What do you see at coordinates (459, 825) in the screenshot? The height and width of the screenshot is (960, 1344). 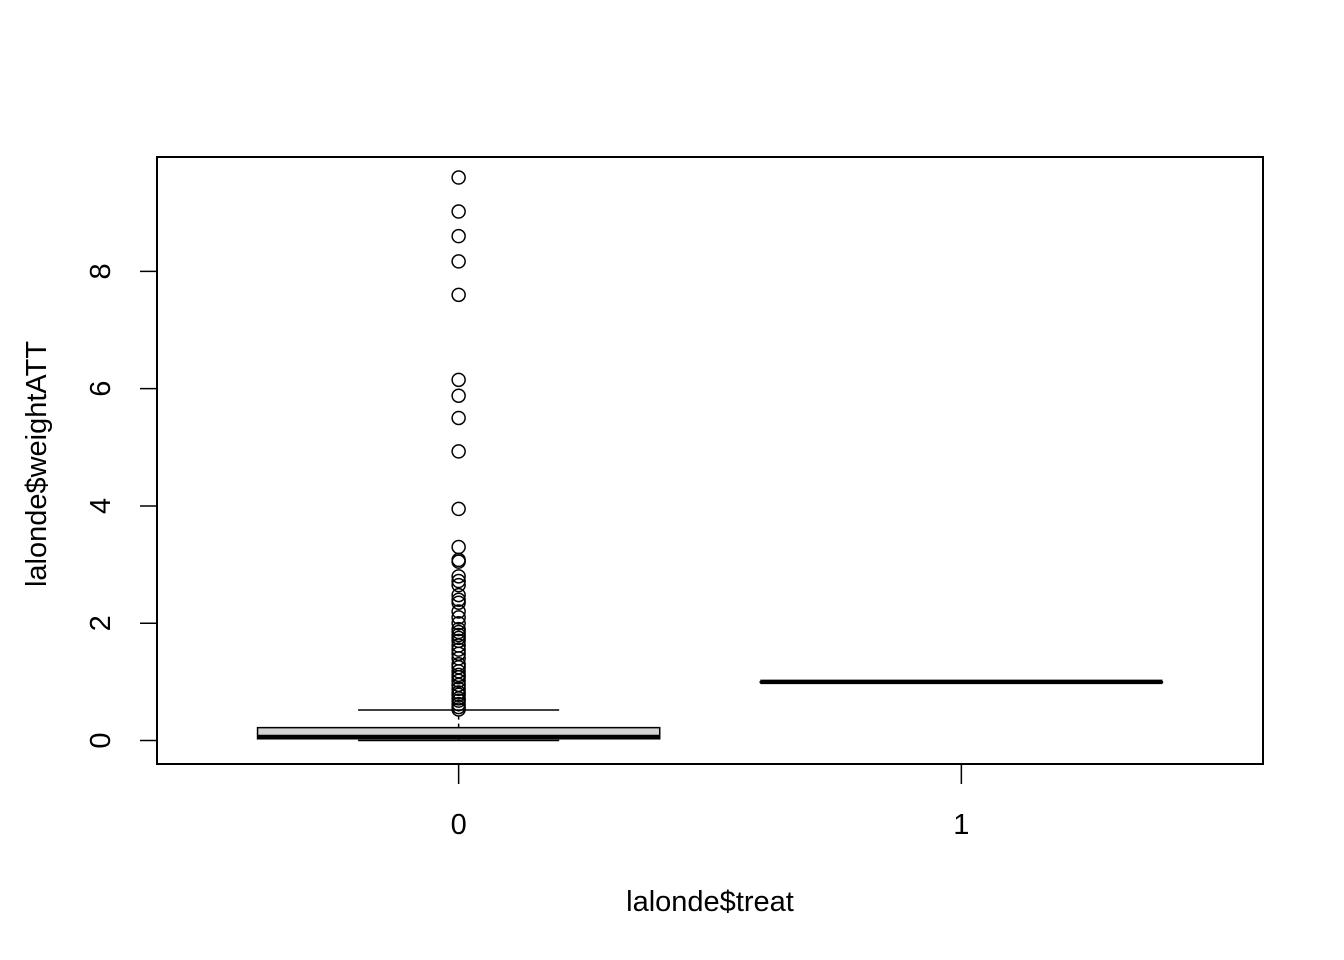 I see `x-tick-label: 0` at bounding box center [459, 825].